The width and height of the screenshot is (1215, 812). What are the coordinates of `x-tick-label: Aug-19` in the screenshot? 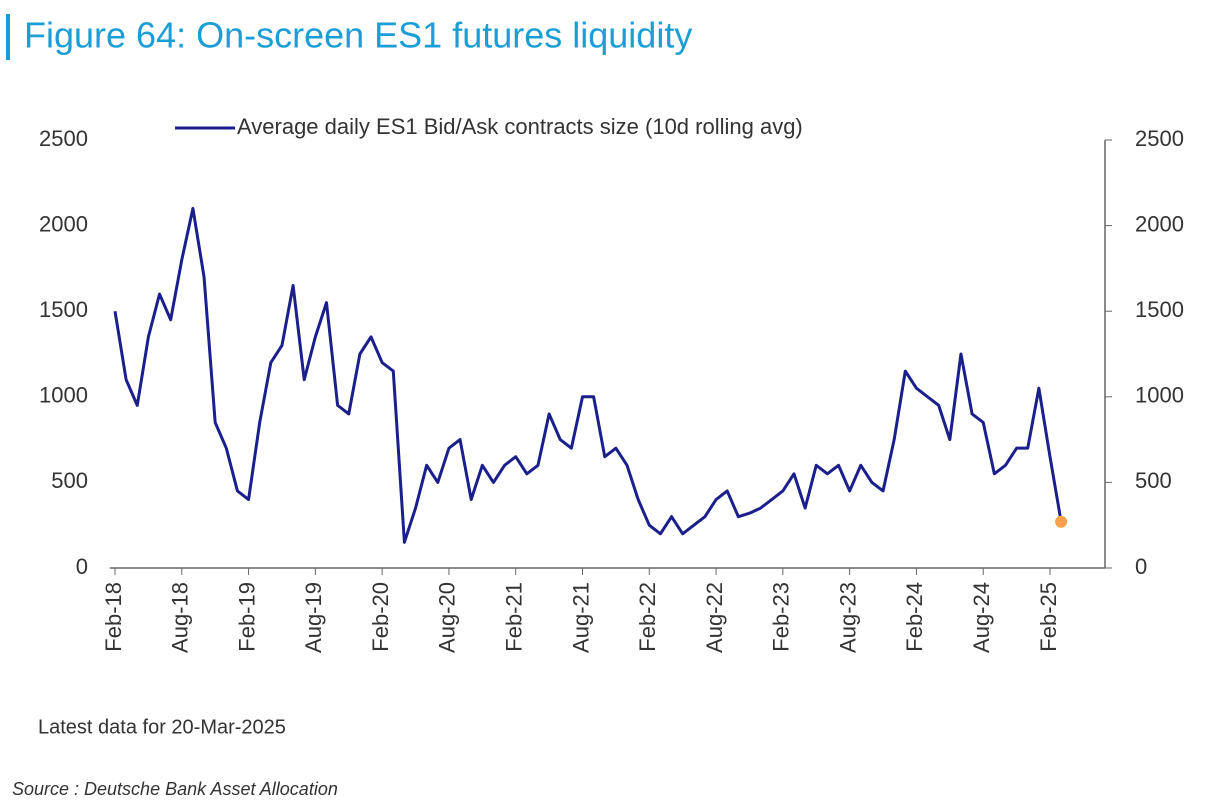 It's located at (313, 617).